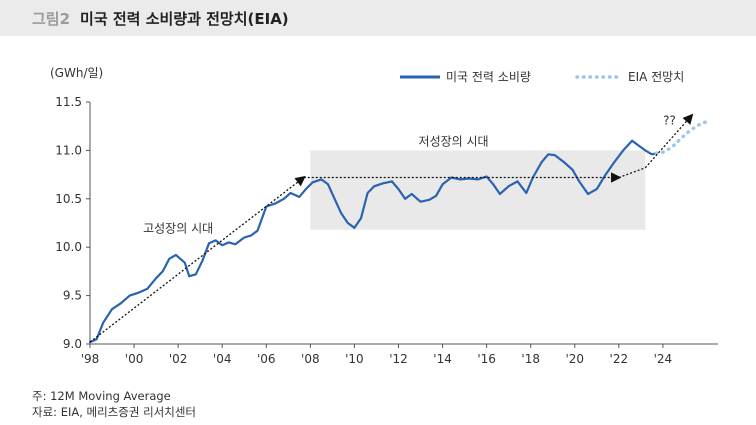 The image size is (756, 425). What do you see at coordinates (663, 359) in the screenshot?
I see `x-tick-label: '24` at bounding box center [663, 359].